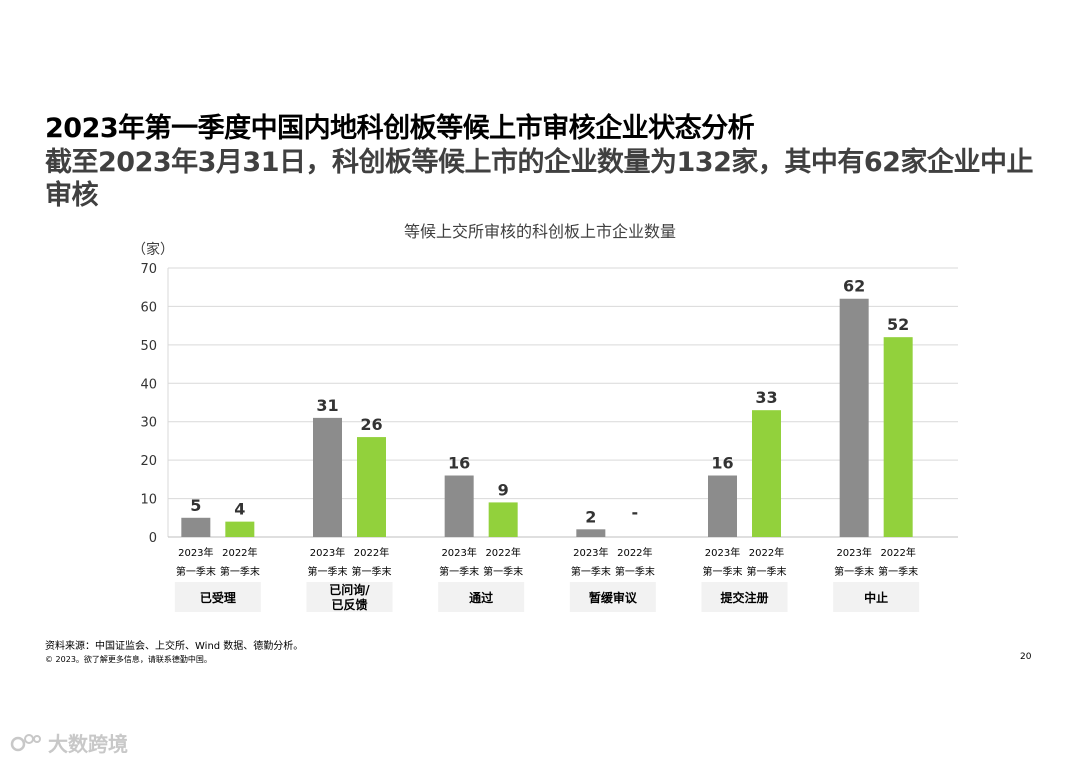 The image size is (1080, 763). Describe the element at coordinates (327, 405) in the screenshot. I see `data-label: 31` at that location.